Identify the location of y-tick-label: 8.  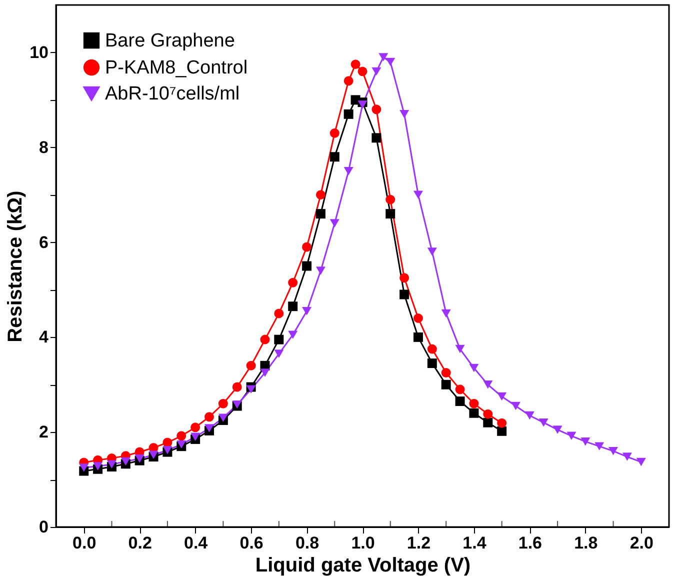
(43, 147).